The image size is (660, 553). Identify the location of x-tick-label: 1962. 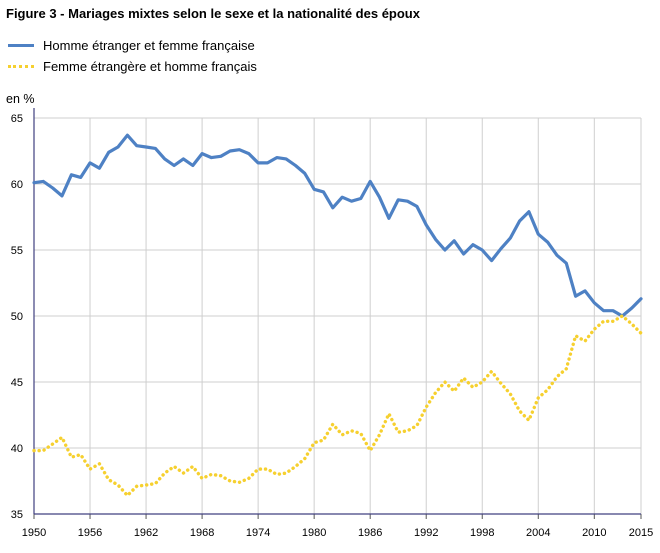
(146, 533).